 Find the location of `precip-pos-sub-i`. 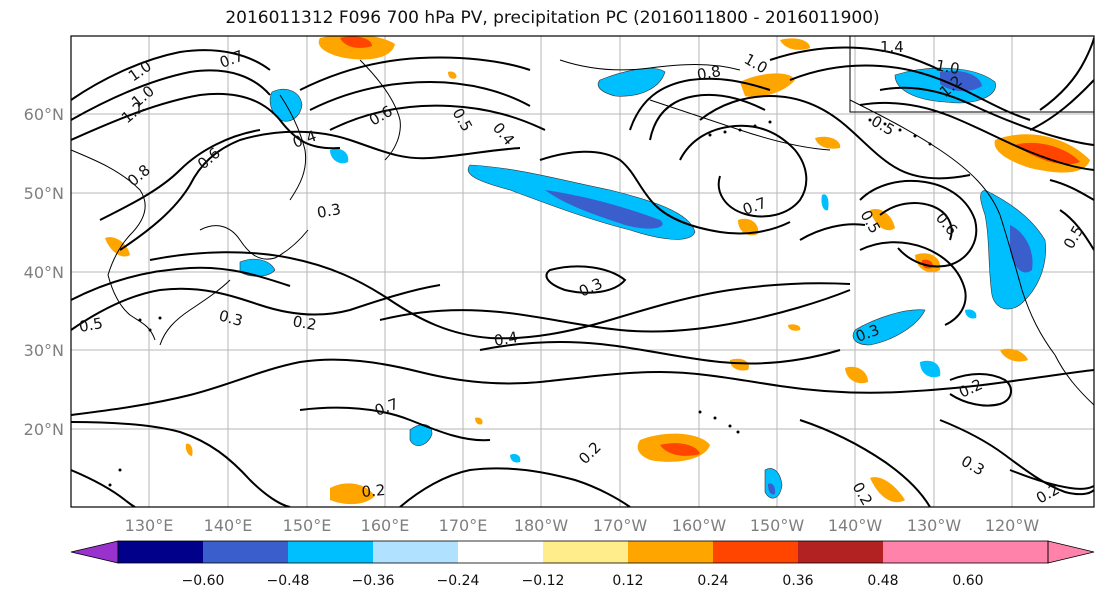

precip-pos-sub-i is located at coordinates (189, 449).